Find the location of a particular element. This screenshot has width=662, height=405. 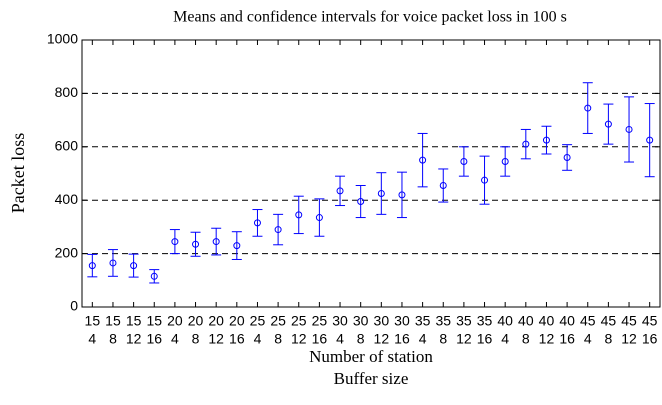

y-tick-label: 600 is located at coordinates (67, 146).